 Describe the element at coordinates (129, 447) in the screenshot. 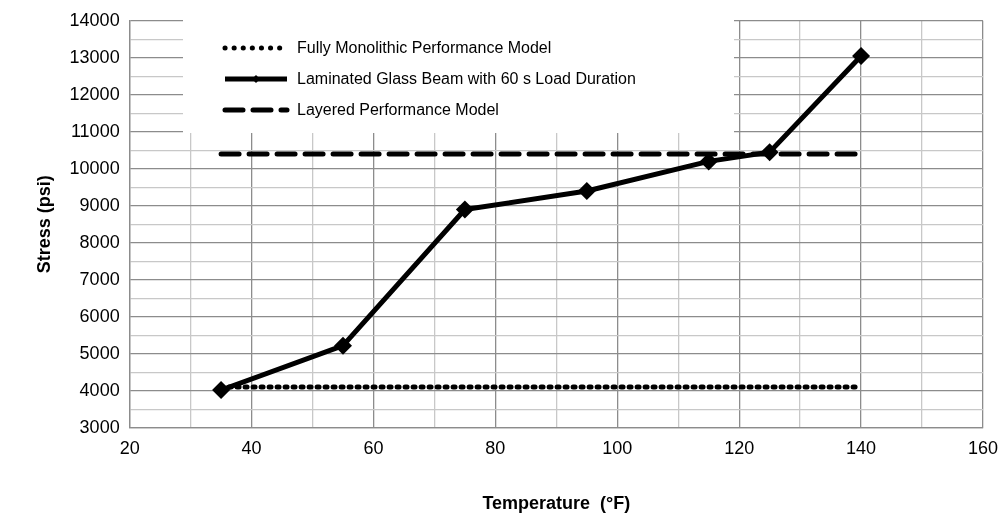

I see `x-tick-label: 20` at that location.